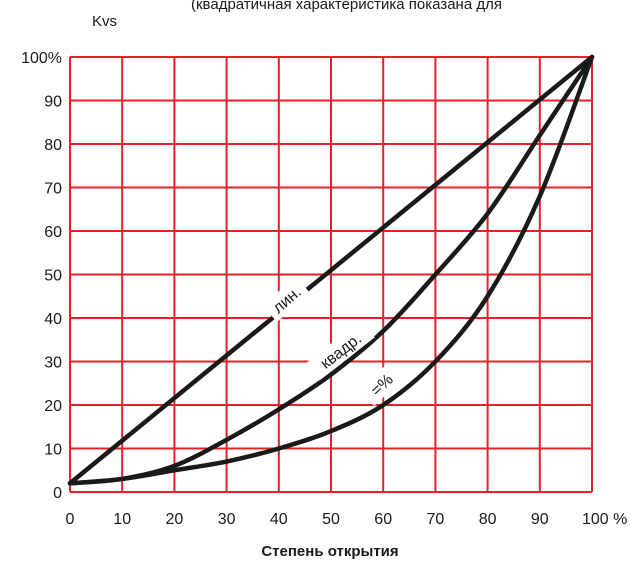 The width and height of the screenshot is (635, 563). What do you see at coordinates (70, 519) in the screenshot?
I see `x-tick-label: 0` at bounding box center [70, 519].